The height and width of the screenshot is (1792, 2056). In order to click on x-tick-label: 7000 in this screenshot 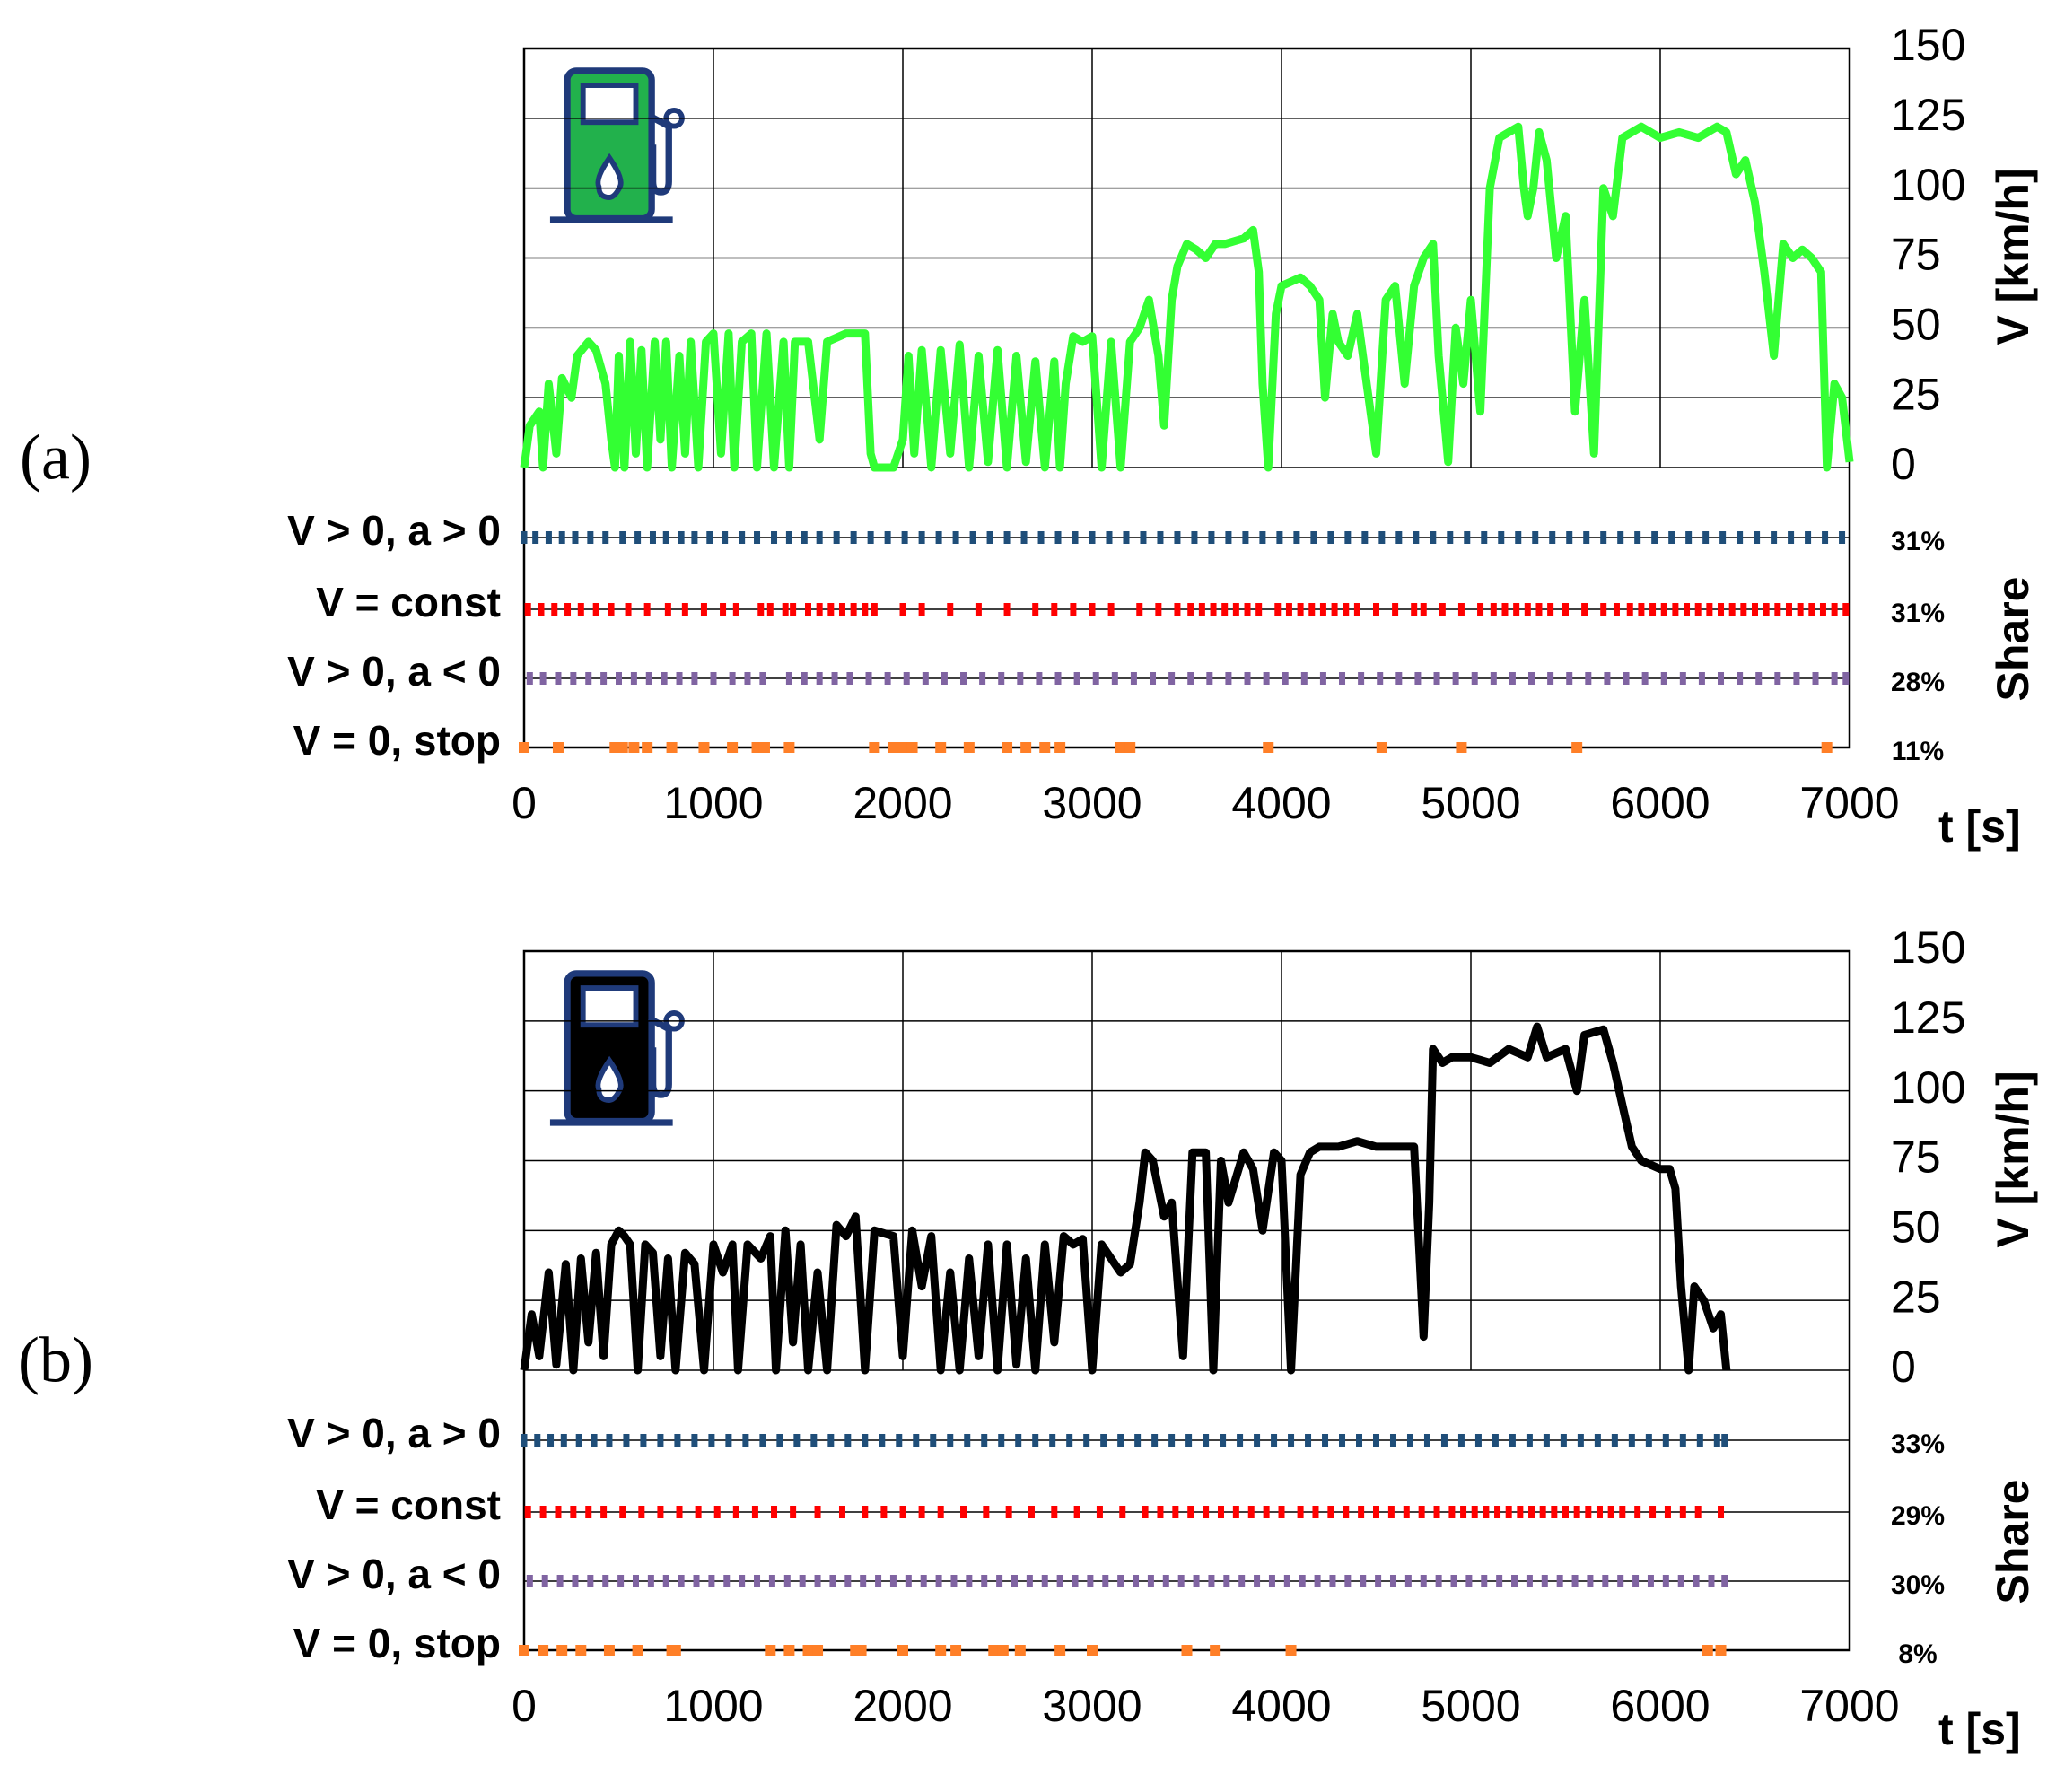, I will do `click(1849, 803)`.